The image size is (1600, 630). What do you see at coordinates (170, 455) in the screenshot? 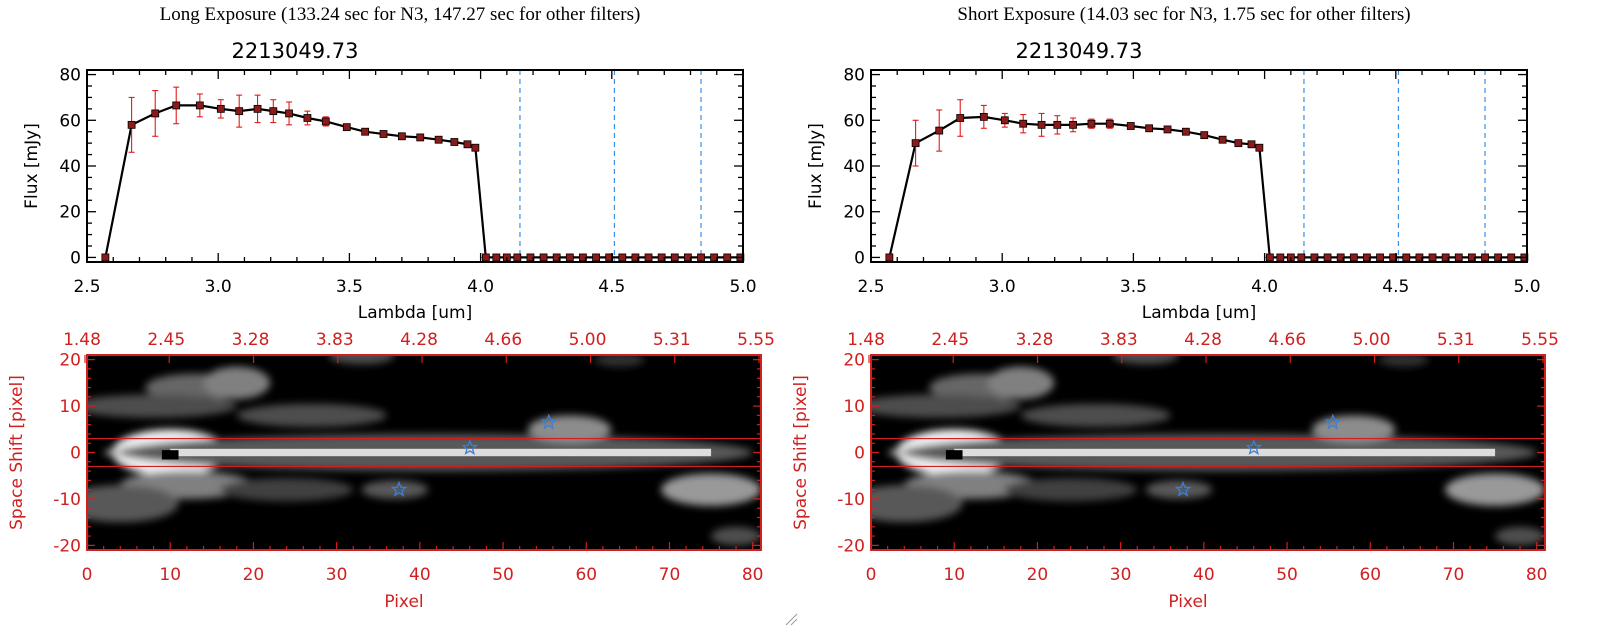
I see `saturated-pixel` at bounding box center [170, 455].